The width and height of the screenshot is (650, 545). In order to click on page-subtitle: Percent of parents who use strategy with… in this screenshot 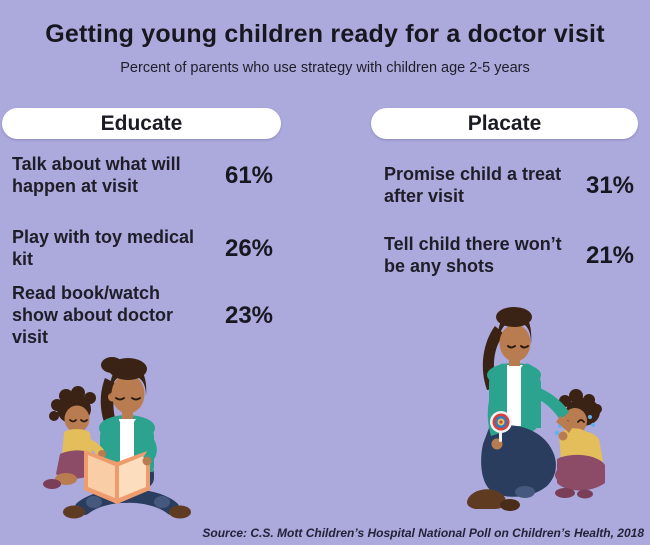, I will do `click(325, 68)`.